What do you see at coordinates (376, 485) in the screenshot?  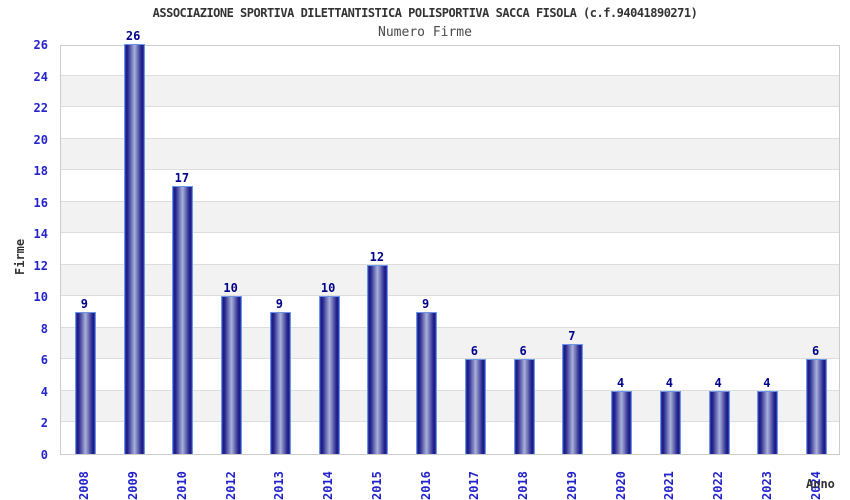 I see `x-tick-2015: 2015` at bounding box center [376, 485].